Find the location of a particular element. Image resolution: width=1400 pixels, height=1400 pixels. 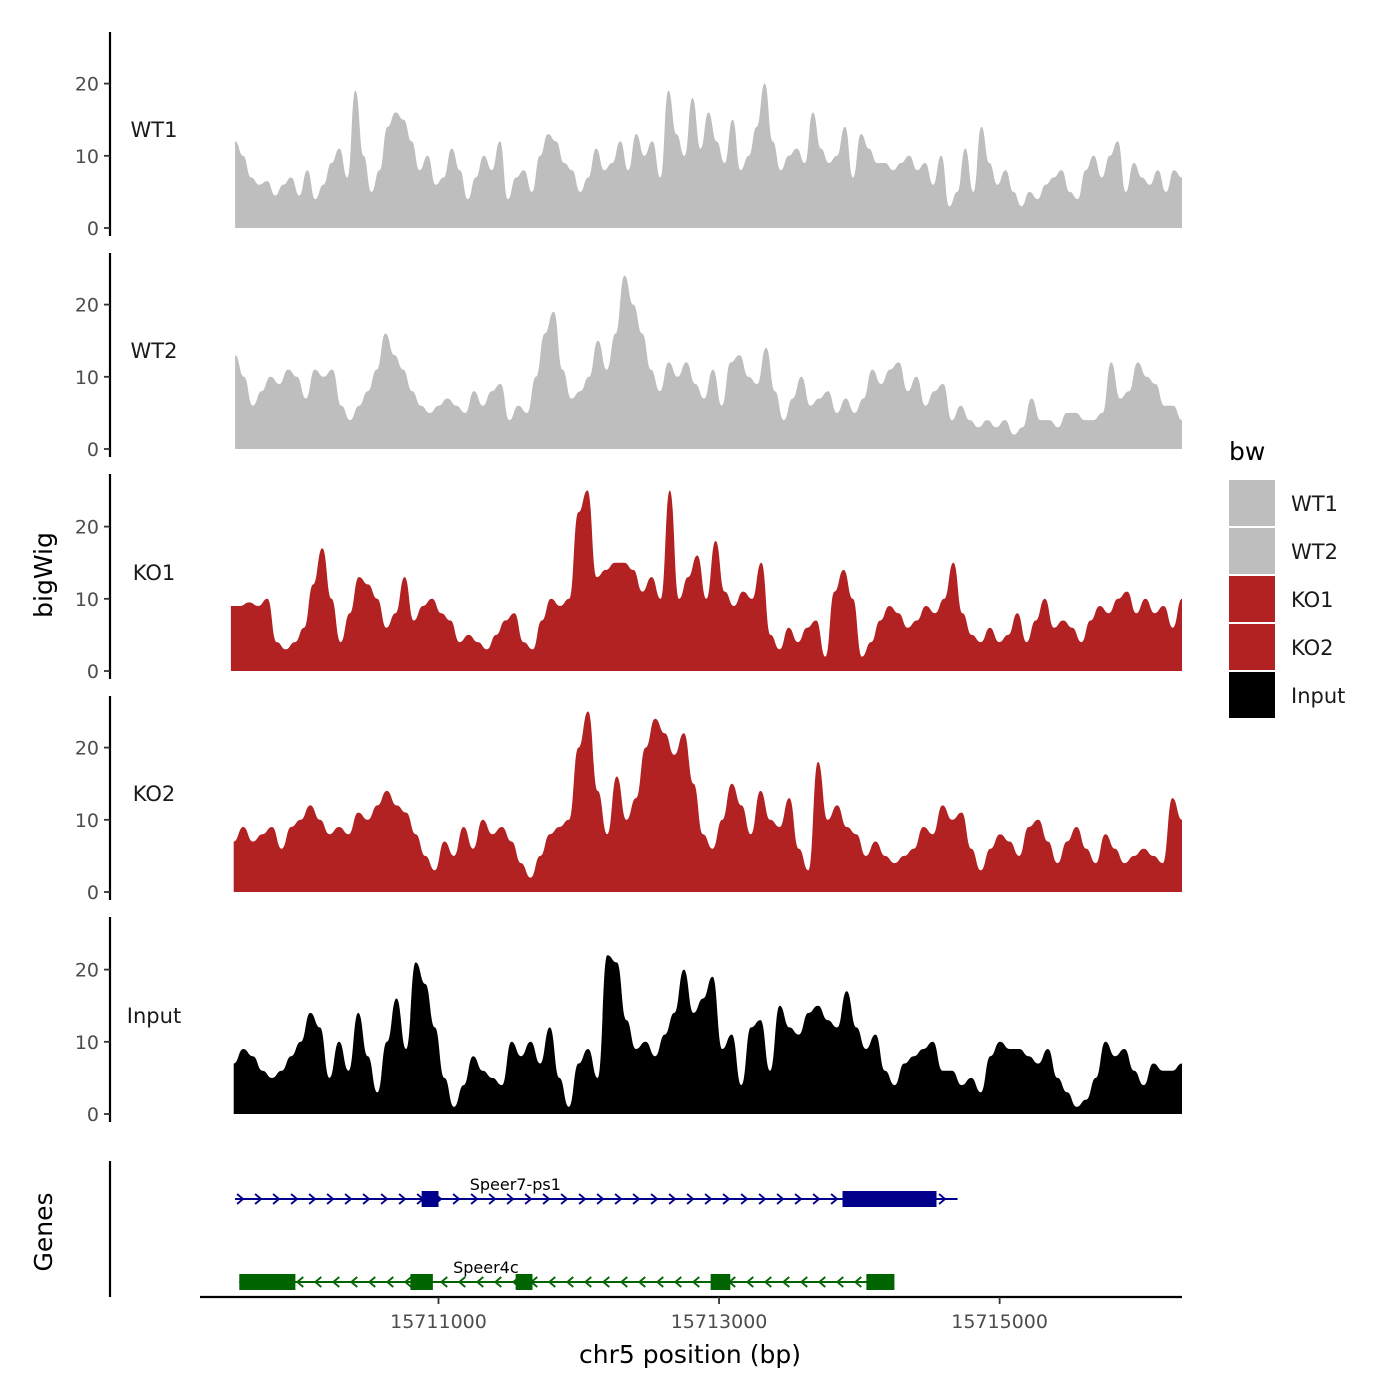

y-axes: 0 10 20 0 10 20 0 10 20 0 10 20 0 10 20 is located at coordinates (93, 579).